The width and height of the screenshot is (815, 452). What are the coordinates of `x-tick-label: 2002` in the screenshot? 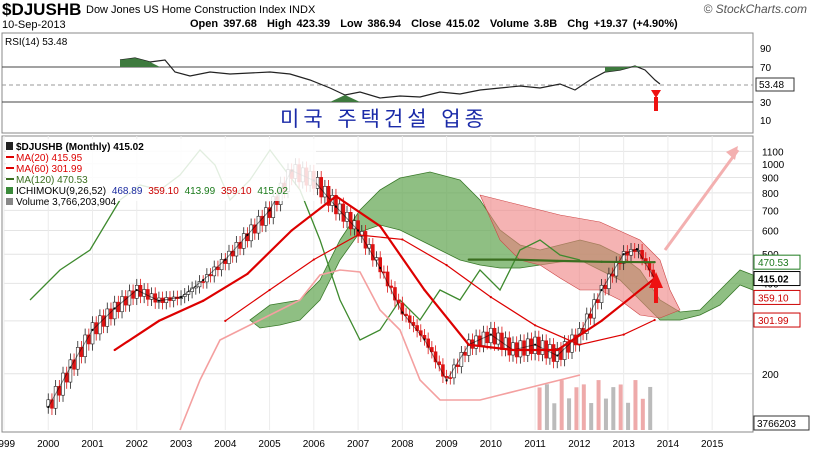 It's located at (137, 444).